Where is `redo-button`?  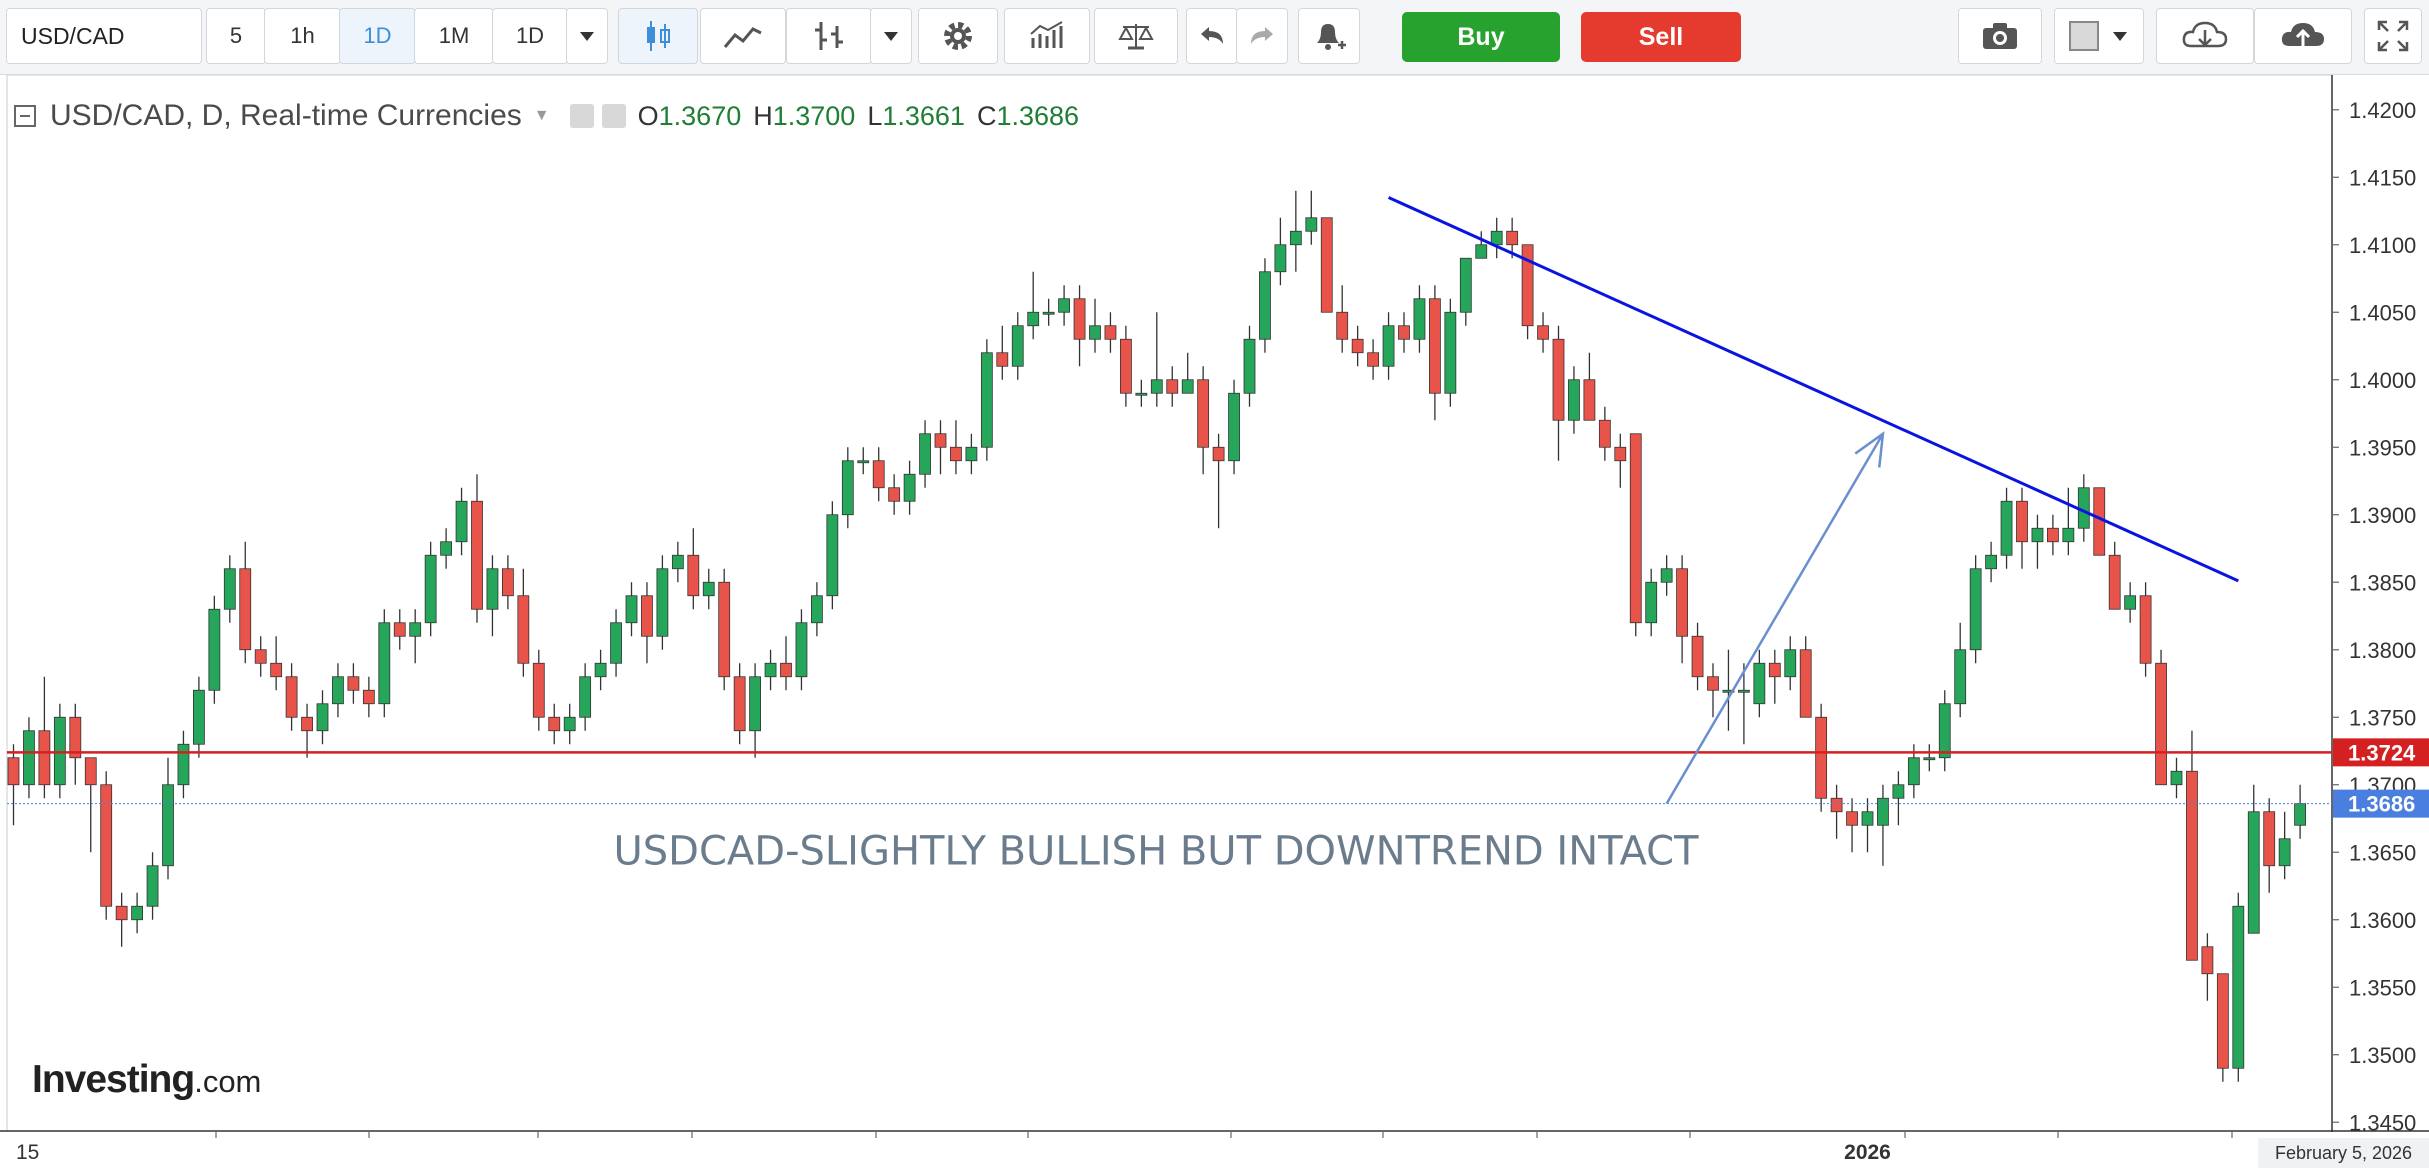
redo-button is located at coordinates (1262, 36).